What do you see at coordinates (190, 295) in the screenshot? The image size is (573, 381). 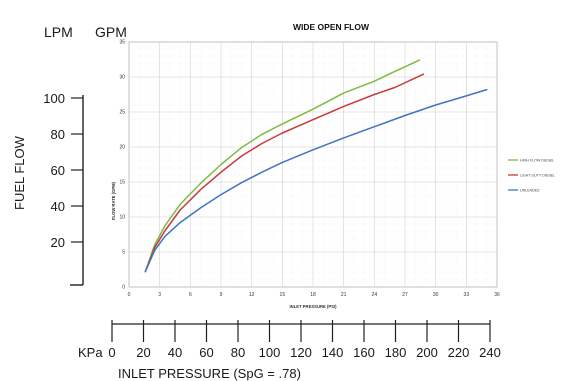 I see `x-tick-label: 6` at bounding box center [190, 295].